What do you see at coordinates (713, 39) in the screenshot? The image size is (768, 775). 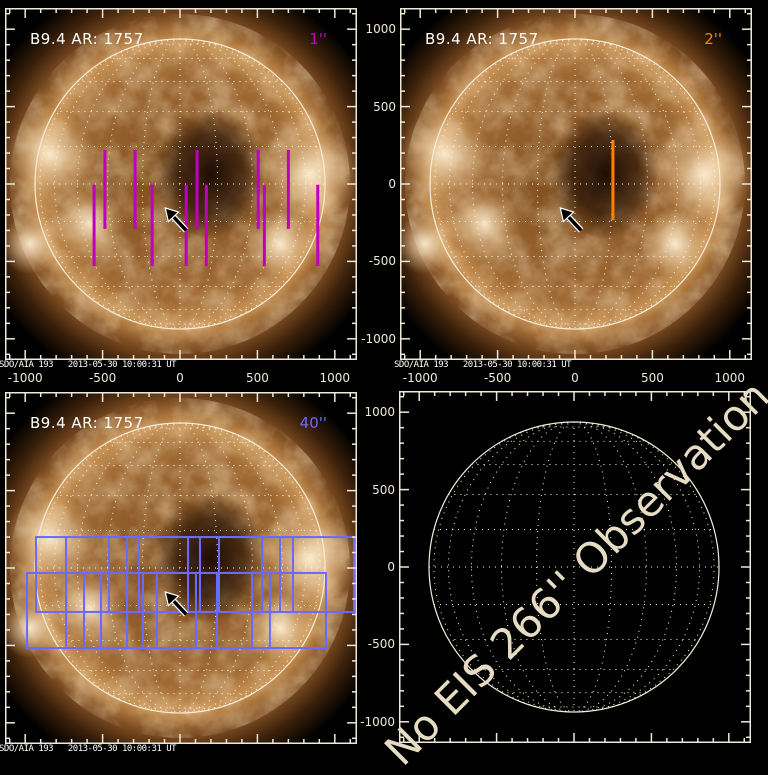 I see `slit-width-label: 2''` at bounding box center [713, 39].